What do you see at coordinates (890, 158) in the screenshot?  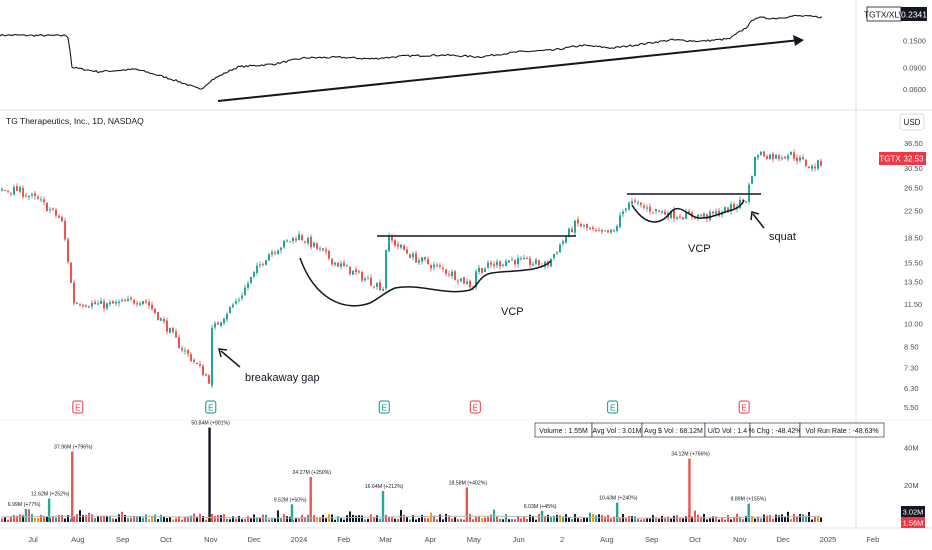 I see `last-price-tag-symbol` at bounding box center [890, 158].